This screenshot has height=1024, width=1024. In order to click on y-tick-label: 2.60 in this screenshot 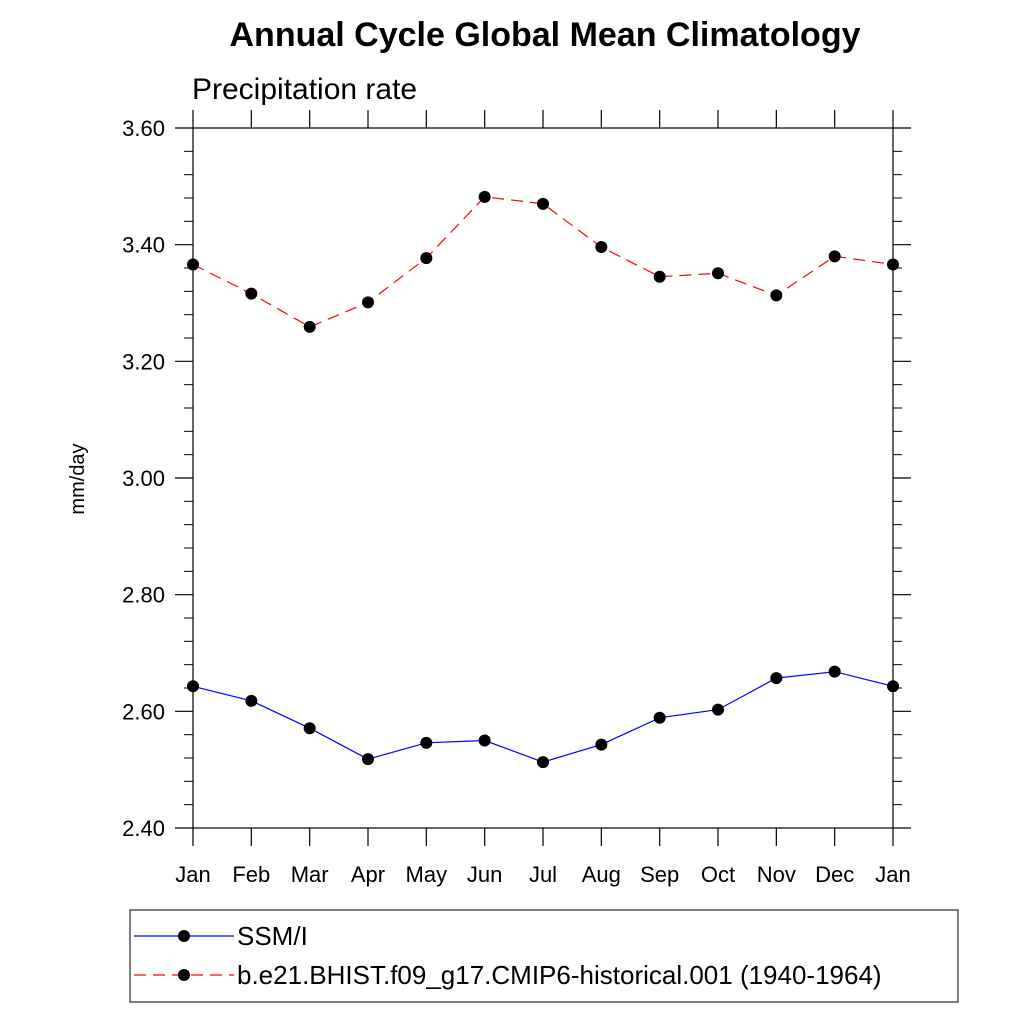, I will do `click(143, 711)`.